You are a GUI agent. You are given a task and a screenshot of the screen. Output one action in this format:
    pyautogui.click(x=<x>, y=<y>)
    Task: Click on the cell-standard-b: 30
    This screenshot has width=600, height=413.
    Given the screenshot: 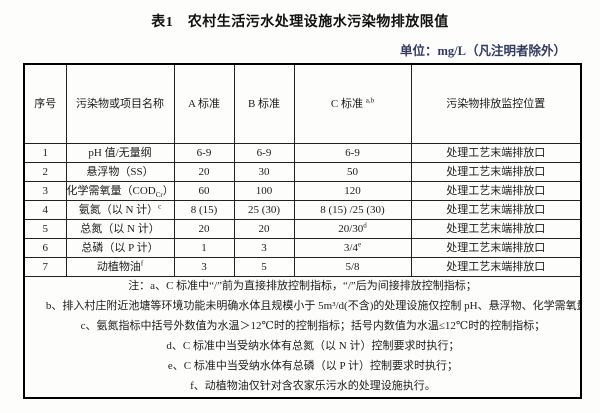 What is the action you would take?
    pyautogui.click(x=264, y=172)
    